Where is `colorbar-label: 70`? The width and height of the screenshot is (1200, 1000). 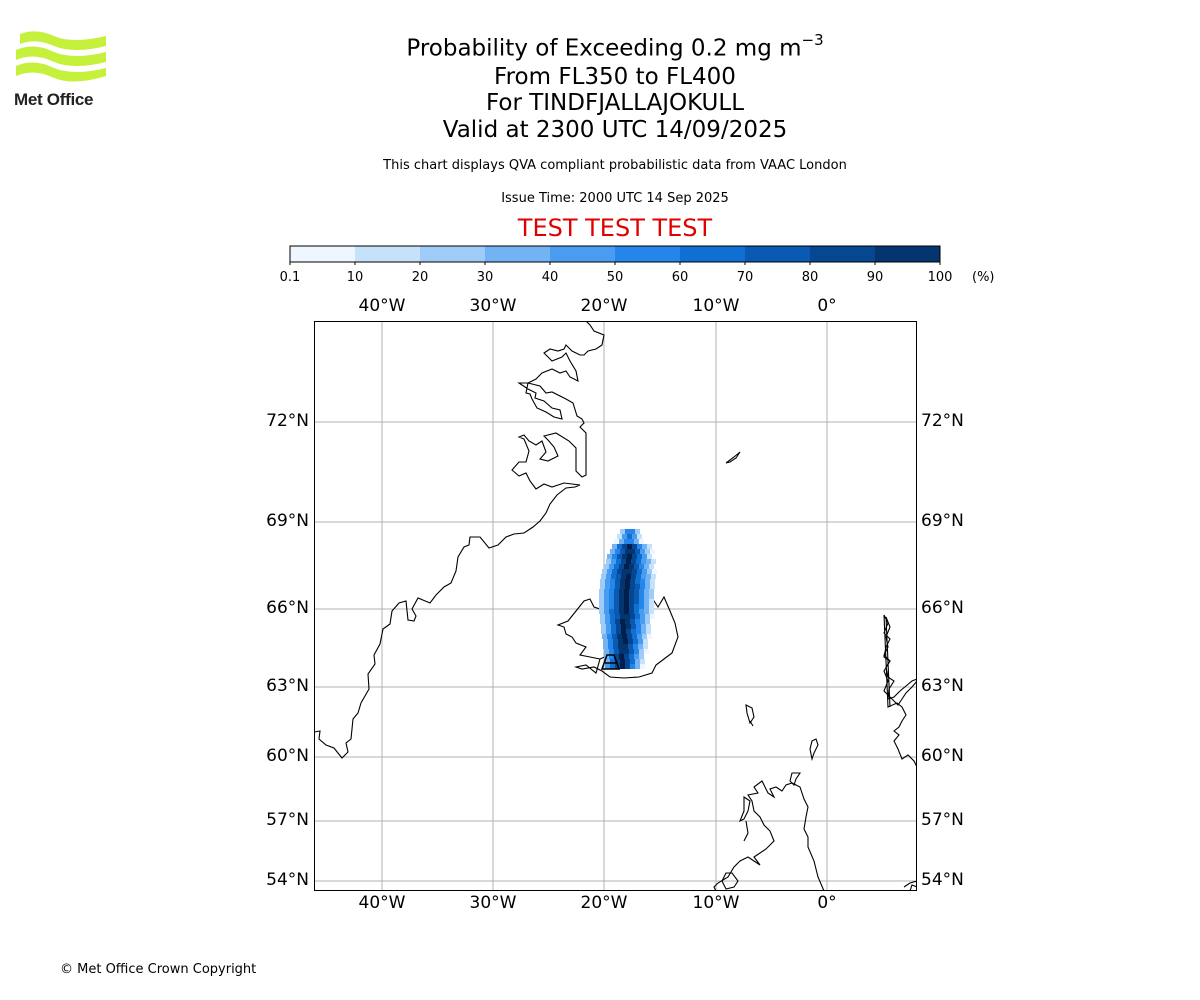 colorbar-label: 70 is located at coordinates (745, 277).